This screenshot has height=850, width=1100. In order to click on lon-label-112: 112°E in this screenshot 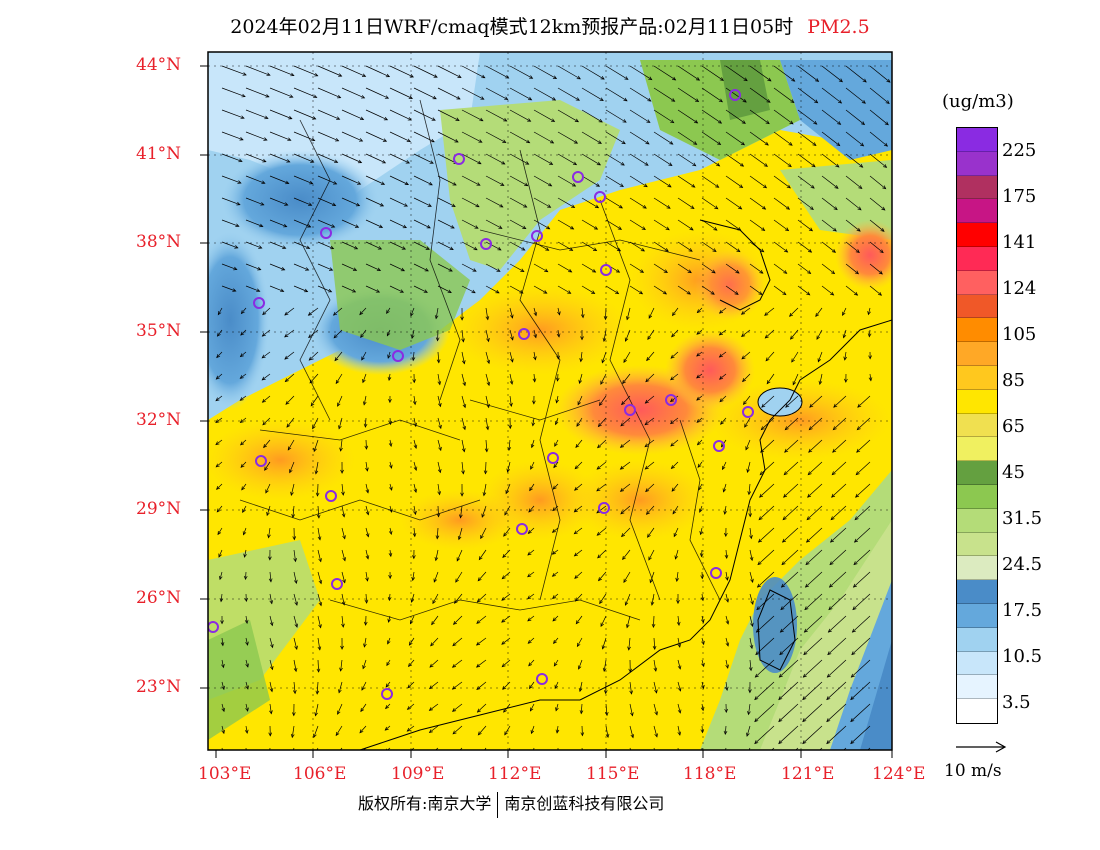, I will do `click(515, 774)`.